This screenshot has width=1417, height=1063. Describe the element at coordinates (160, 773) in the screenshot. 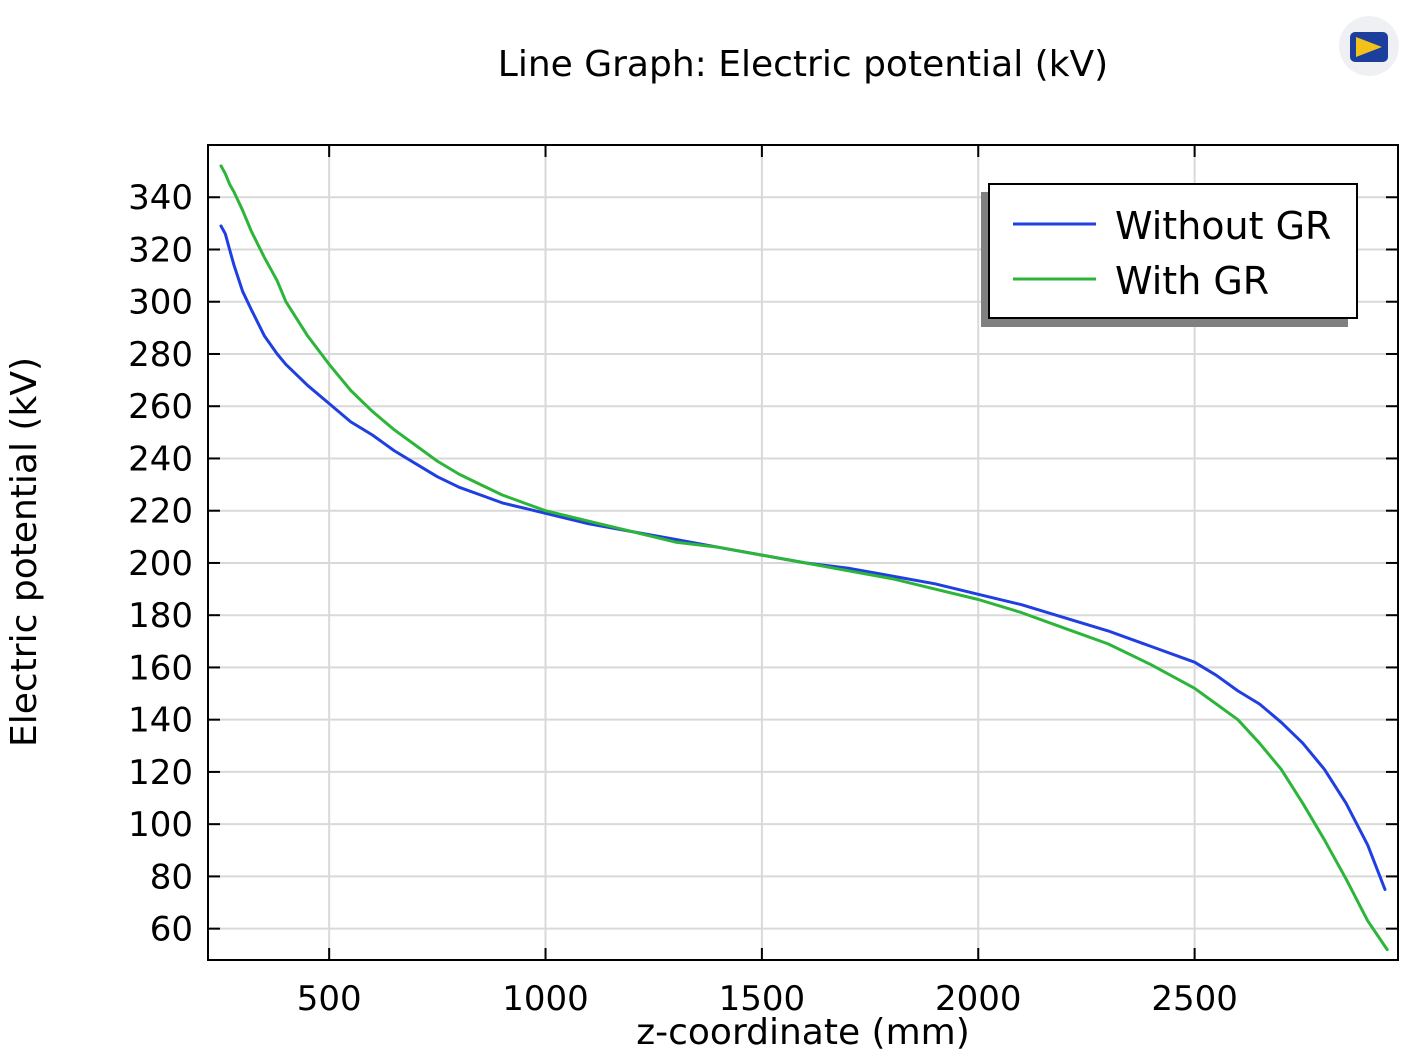

I see `y-tick-label: 120` at that location.